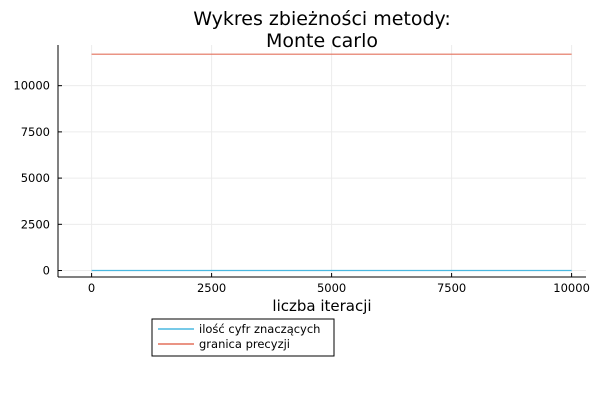 This screenshot has height=400, width=600. Describe the element at coordinates (322, 19) in the screenshot. I see `chart-title-line-1: Wykres zbieżności metody:` at that location.